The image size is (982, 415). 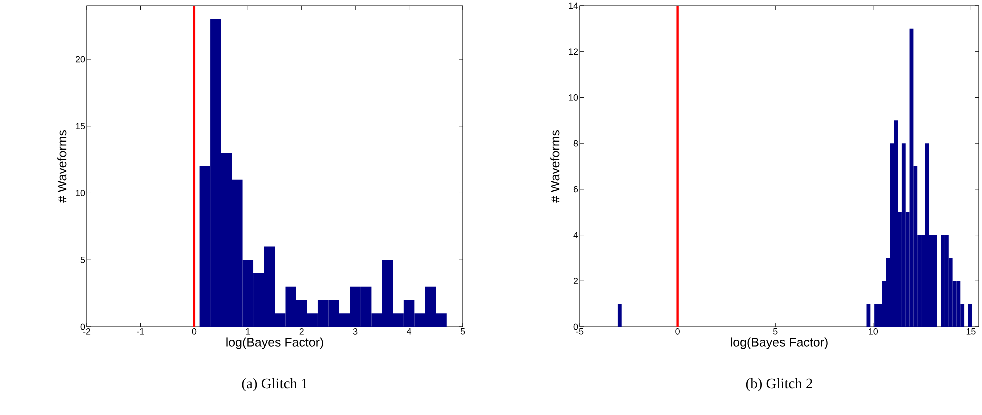 What do you see at coordinates (573, 51) in the screenshot?
I see `y-tick-label: 12` at bounding box center [573, 51].